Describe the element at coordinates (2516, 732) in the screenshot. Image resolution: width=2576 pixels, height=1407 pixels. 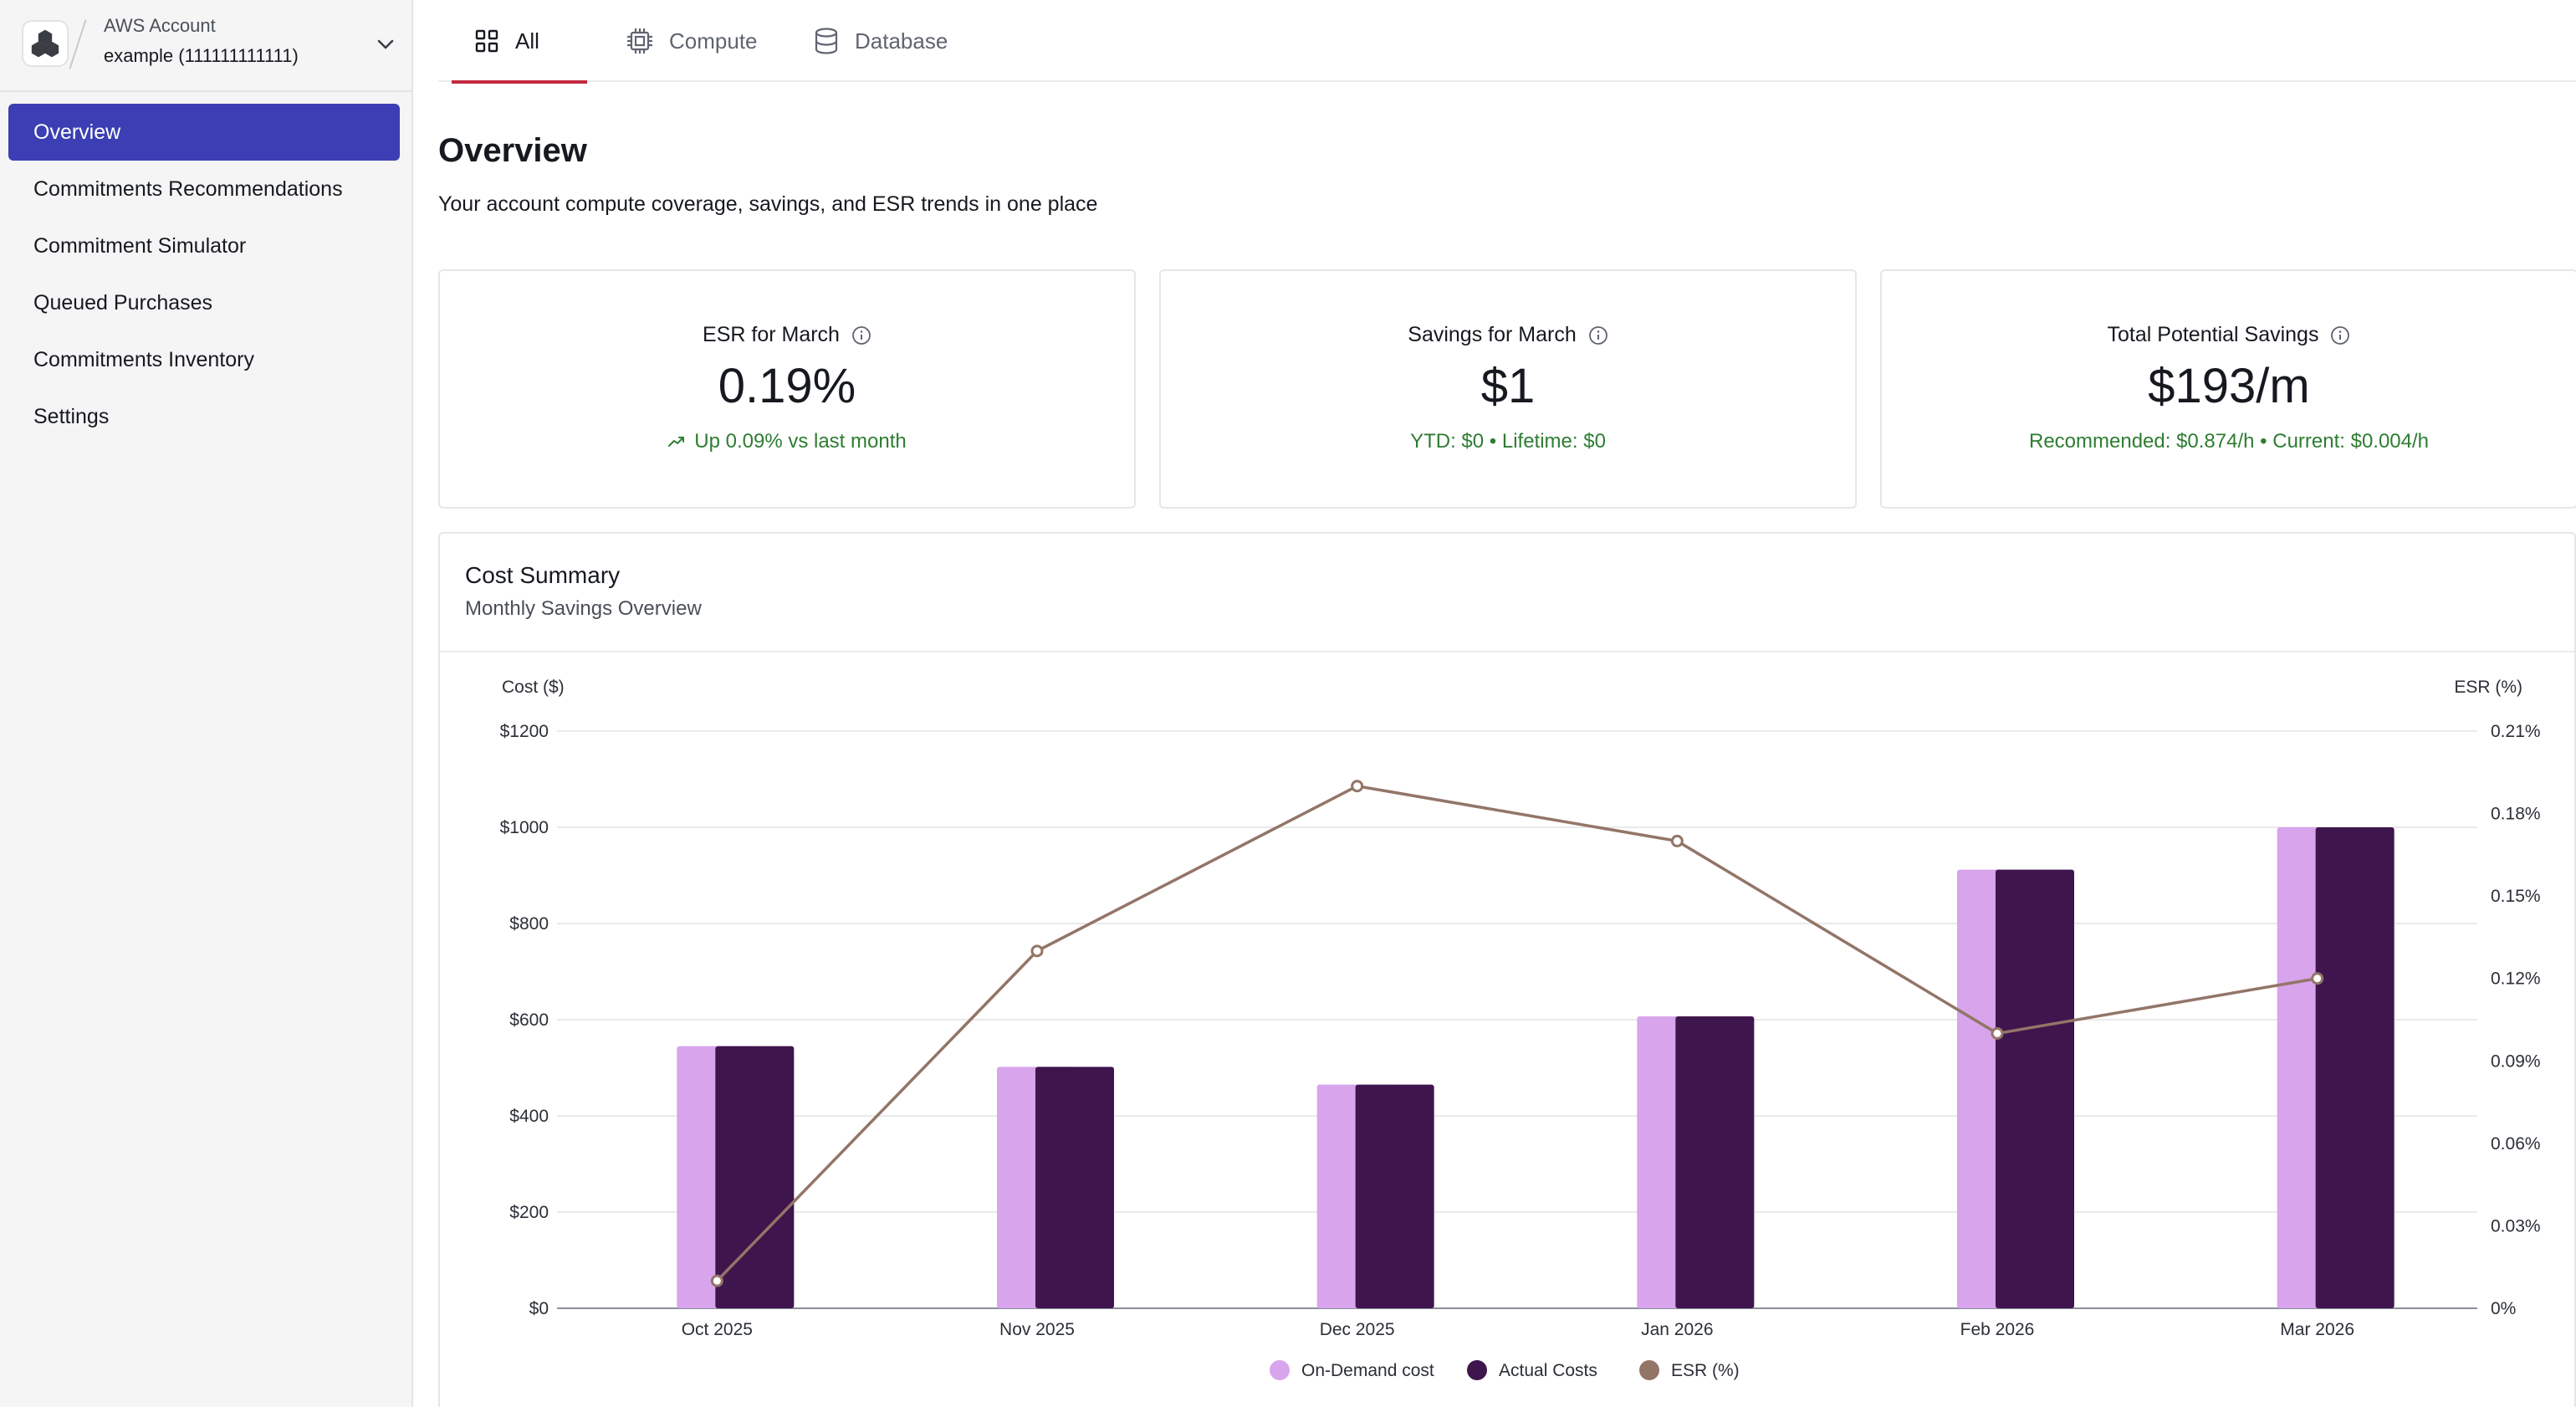
I see `y2-tick-label: 0.21%` at that location.